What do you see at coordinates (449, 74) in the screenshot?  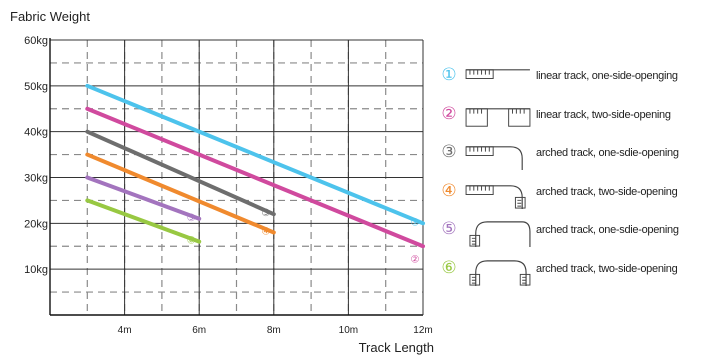 I see `legend-marker: ①` at bounding box center [449, 74].